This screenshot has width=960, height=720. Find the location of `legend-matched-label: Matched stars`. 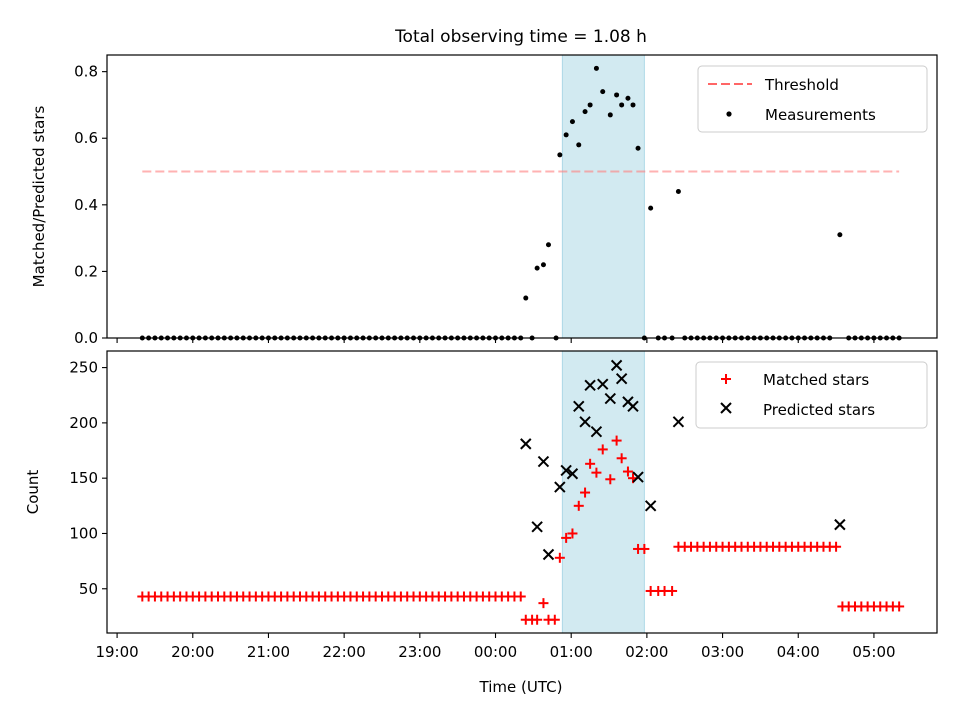

legend-matched-label: Matched stars is located at coordinates (816, 380).